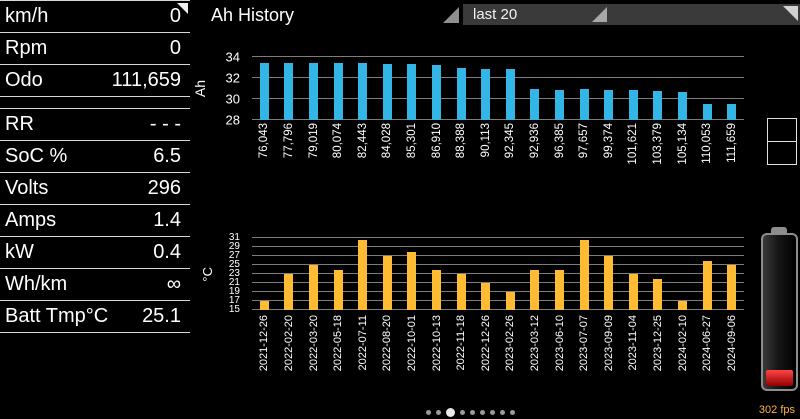 The width and height of the screenshot is (800, 419). I want to click on sidebar-row-value: ∞, so click(173, 284).